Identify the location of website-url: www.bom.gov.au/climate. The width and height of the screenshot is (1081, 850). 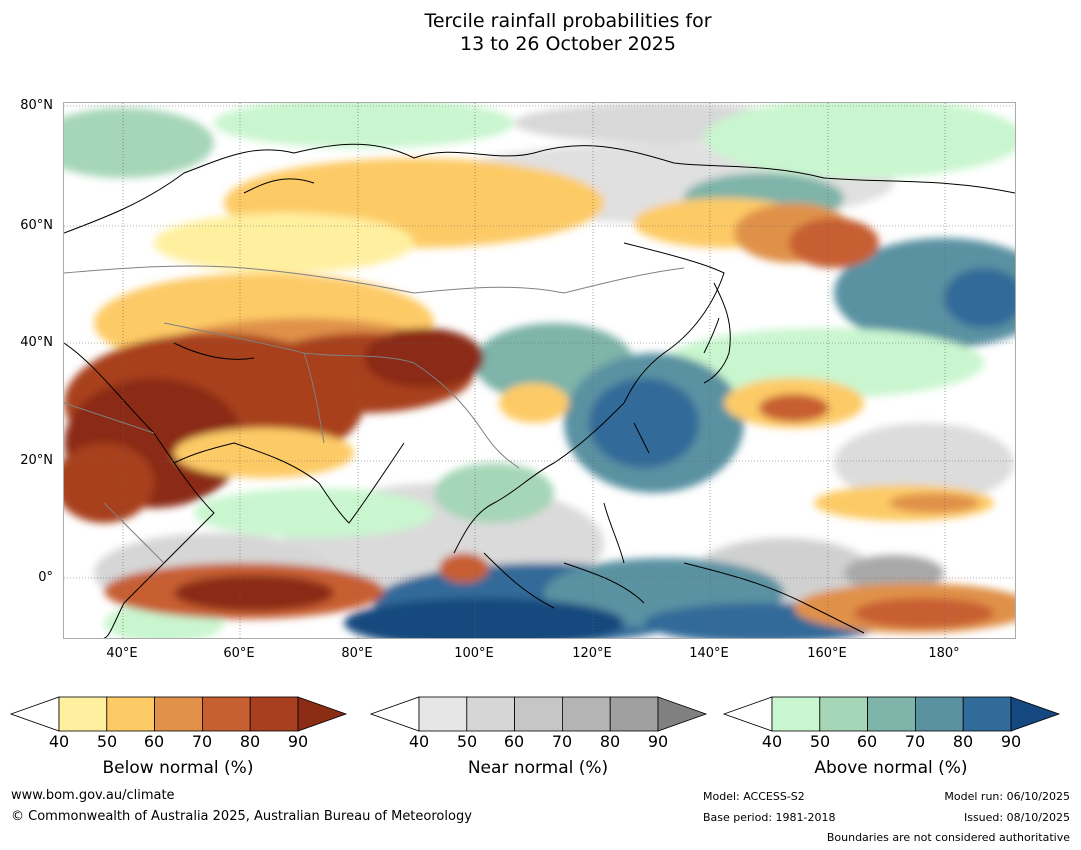
(93, 795).